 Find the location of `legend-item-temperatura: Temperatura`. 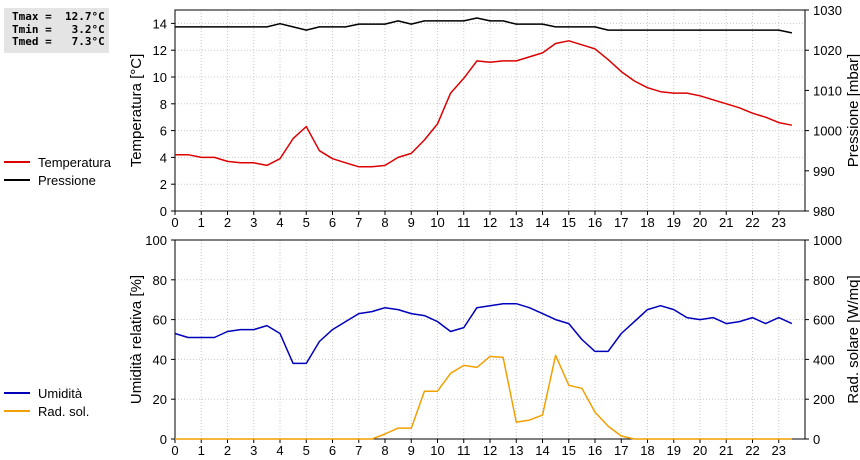

legend-item-temperatura: Temperatura is located at coordinates (57, 162).